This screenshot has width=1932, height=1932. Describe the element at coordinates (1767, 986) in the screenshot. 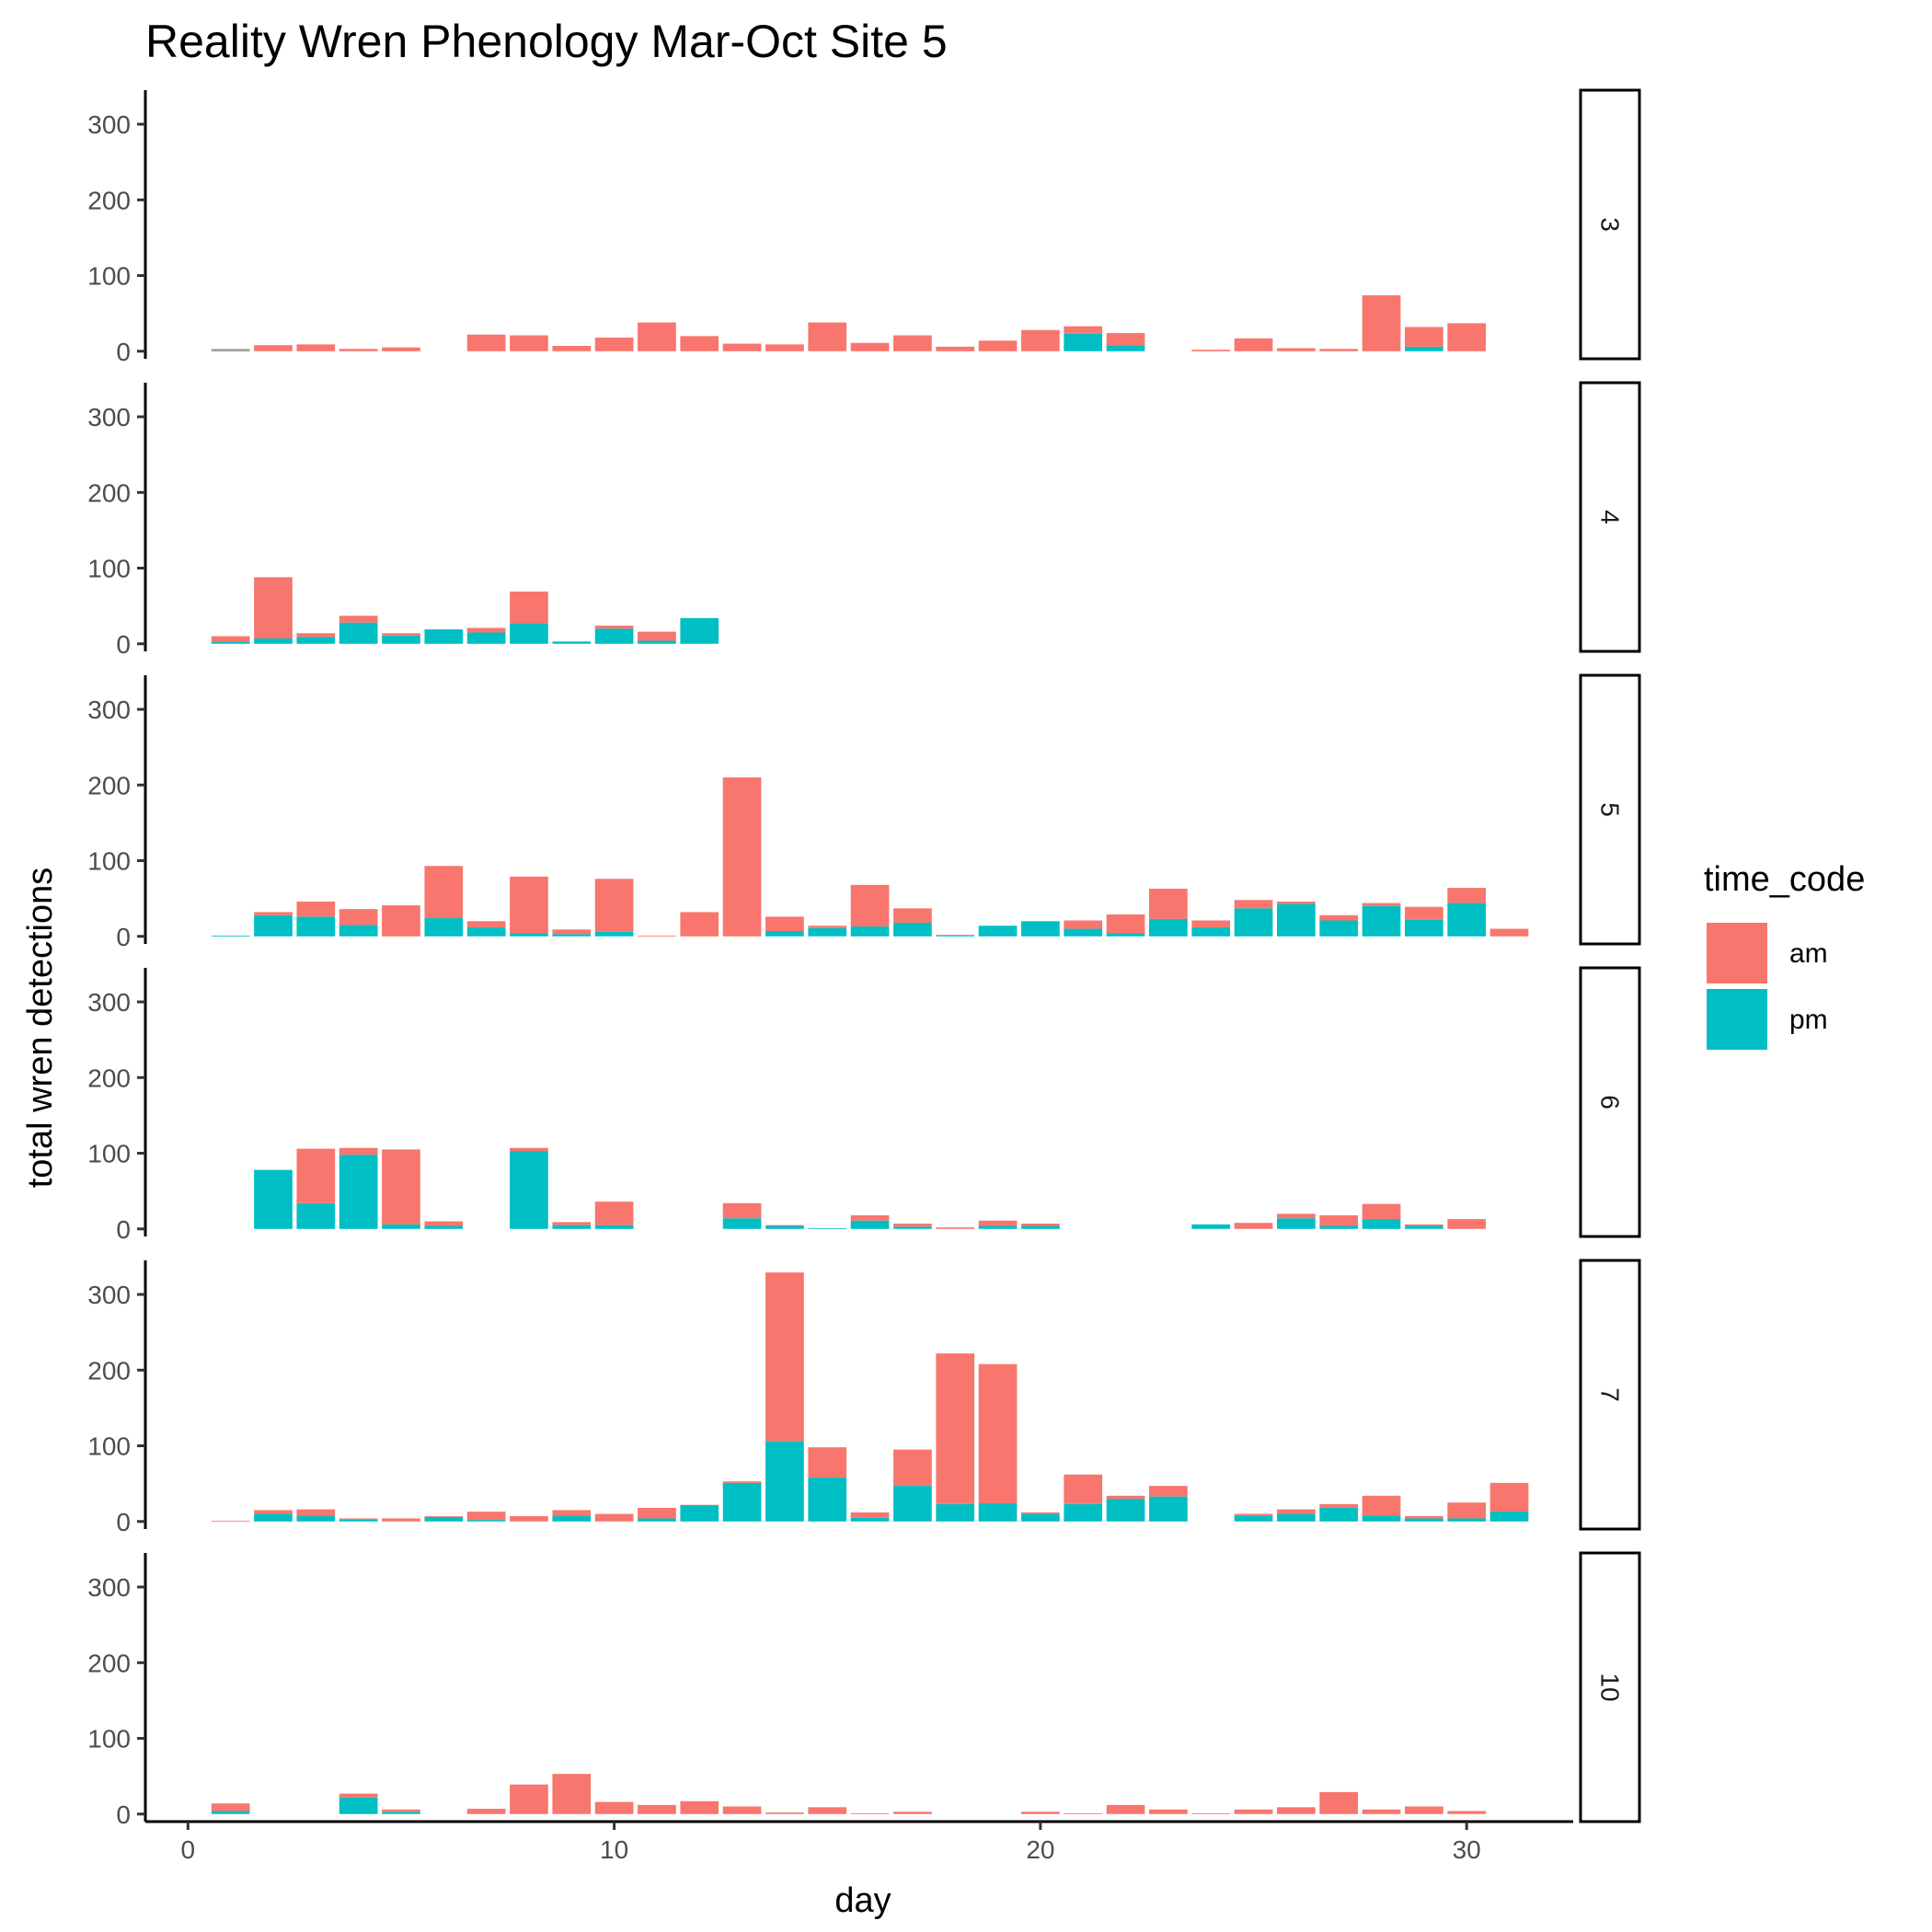

I see `legend-items: am pm` at that location.